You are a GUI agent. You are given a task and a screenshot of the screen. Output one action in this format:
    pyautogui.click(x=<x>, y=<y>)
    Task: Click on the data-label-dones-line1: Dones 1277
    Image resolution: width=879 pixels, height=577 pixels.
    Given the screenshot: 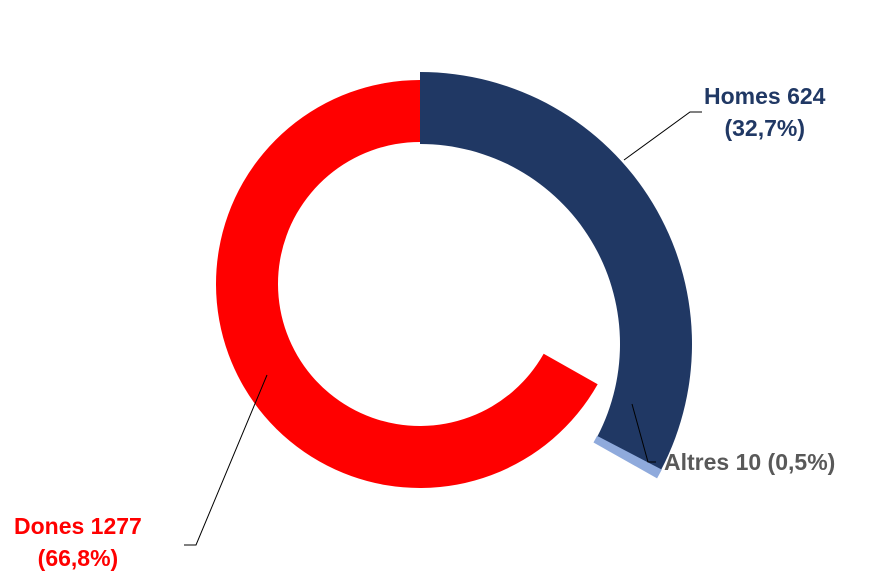 What is the action you would take?
    pyautogui.click(x=78, y=526)
    